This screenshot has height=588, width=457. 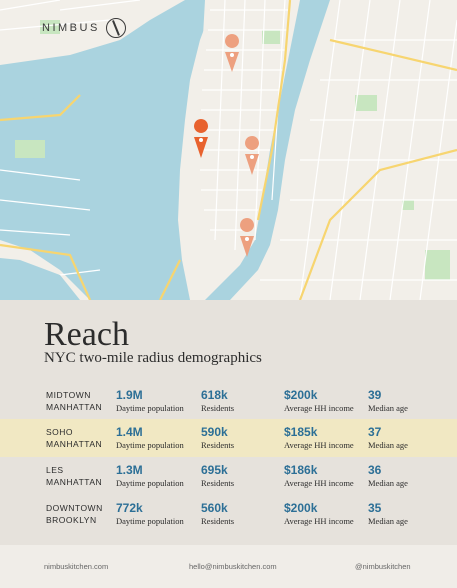 I want to click on brand-logo: NIMBUS, so click(x=84, y=28).